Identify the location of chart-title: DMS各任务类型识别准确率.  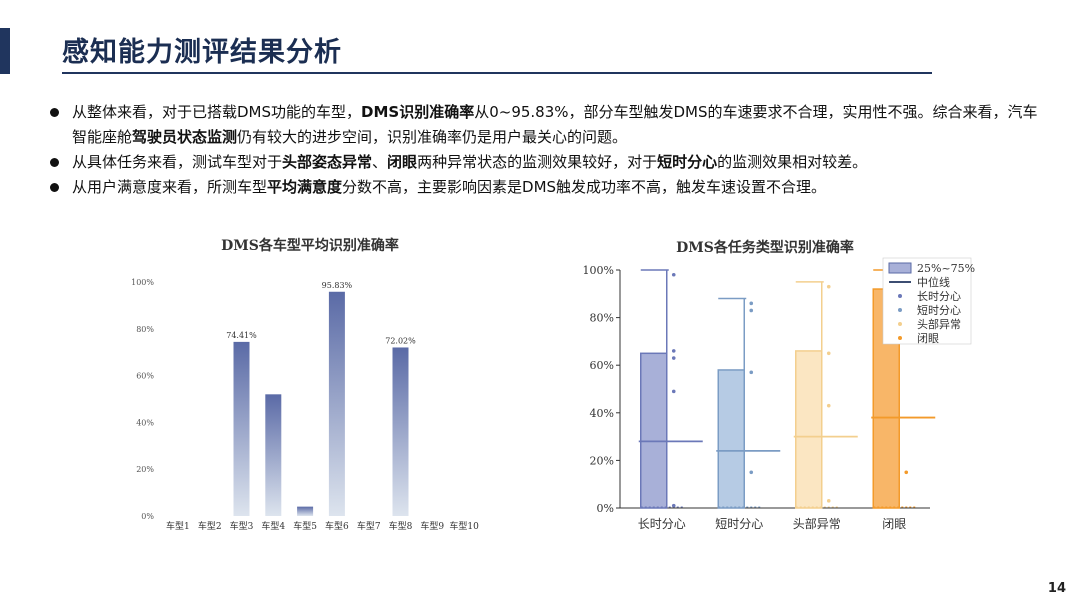
(765, 247).